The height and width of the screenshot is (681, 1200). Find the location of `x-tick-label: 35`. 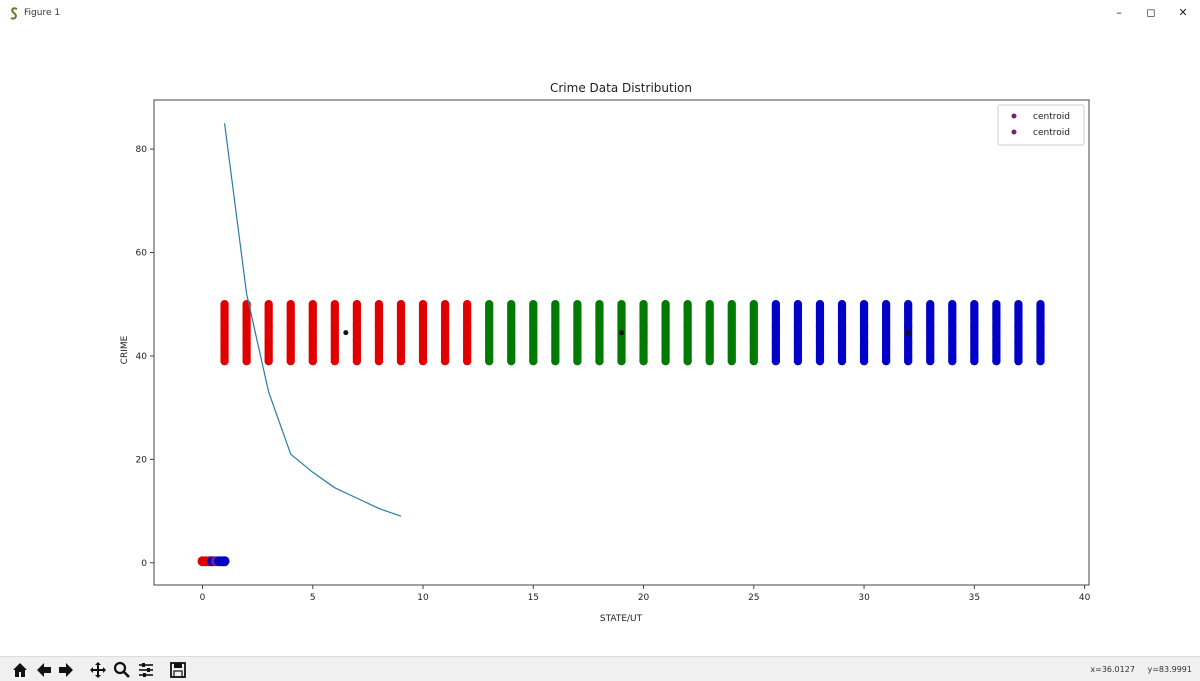

x-tick-label: 35 is located at coordinates (974, 598).